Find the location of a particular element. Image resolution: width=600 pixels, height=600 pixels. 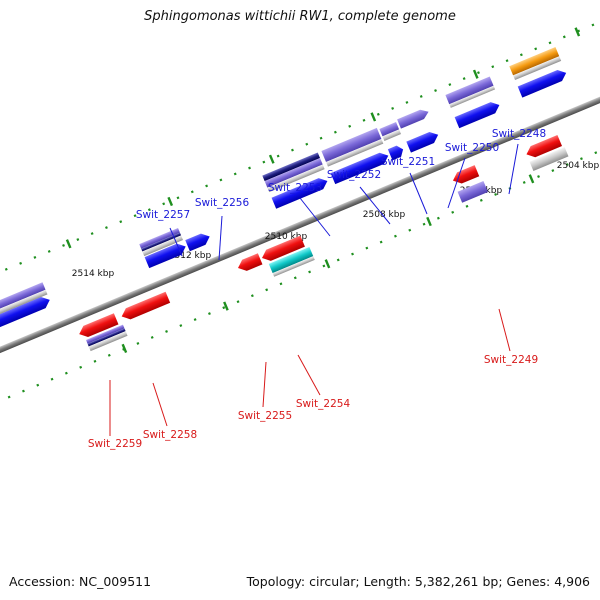

gene-label: Swit_2257 is located at coordinates (163, 215).